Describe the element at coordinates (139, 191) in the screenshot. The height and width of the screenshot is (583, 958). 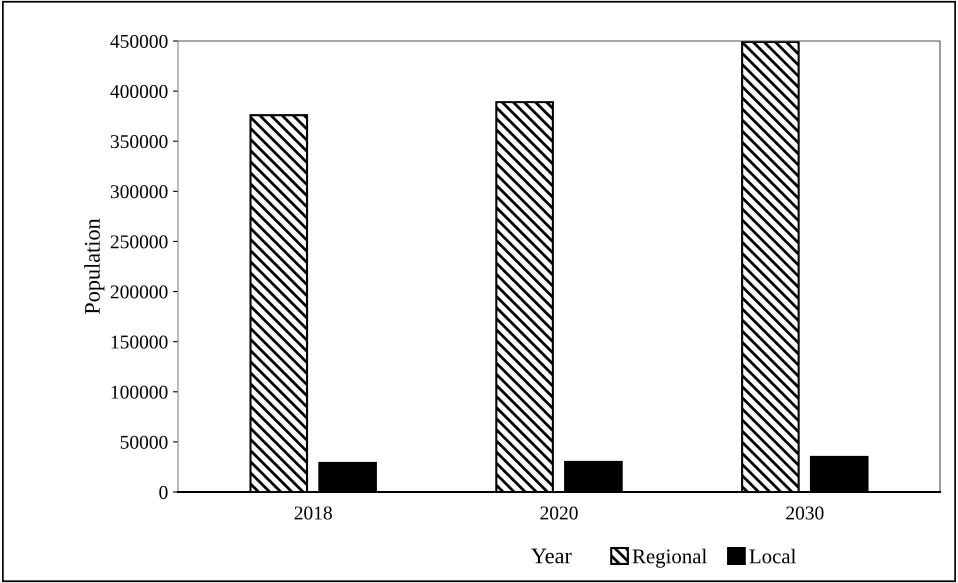
I see `y-tick-label: 300000` at that location.